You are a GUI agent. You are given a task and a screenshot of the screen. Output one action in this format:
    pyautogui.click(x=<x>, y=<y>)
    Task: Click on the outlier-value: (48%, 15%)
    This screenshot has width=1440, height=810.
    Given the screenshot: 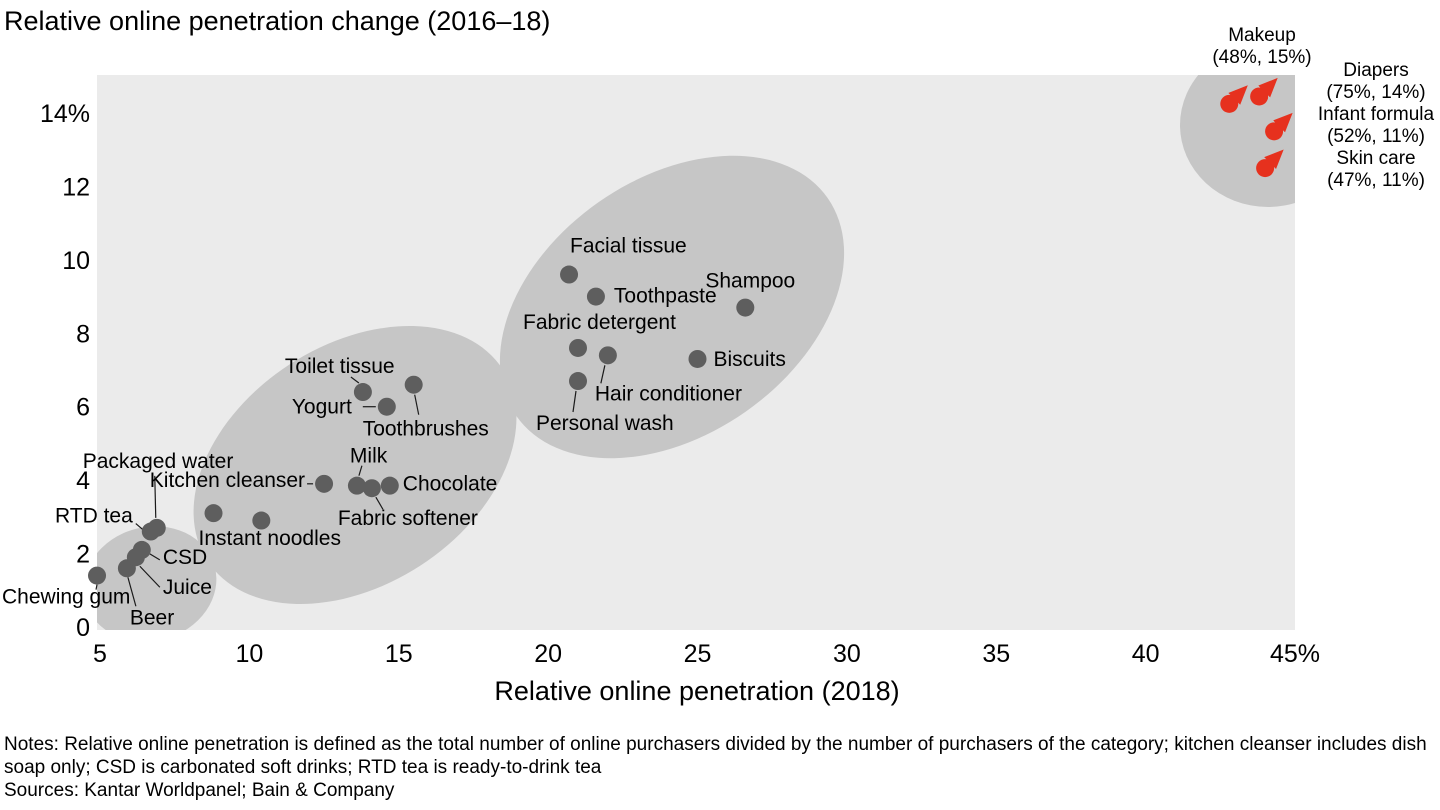 What is the action you would take?
    pyautogui.click(x=1261, y=57)
    